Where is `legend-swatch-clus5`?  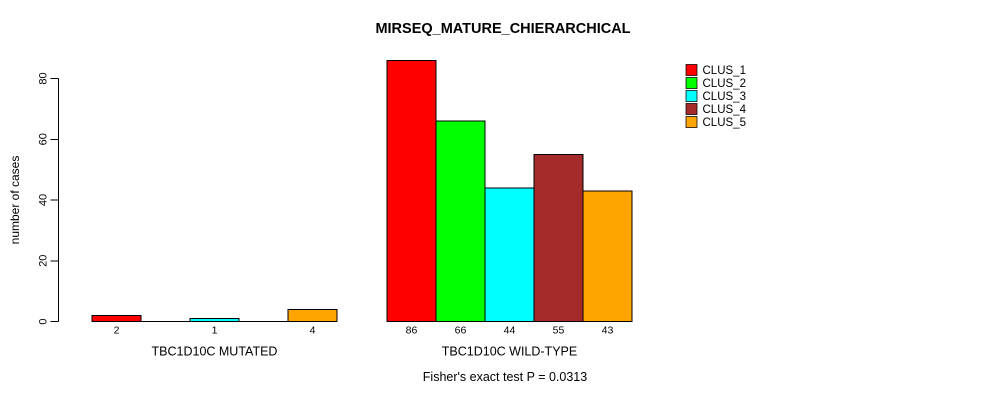 legend-swatch-clus5 is located at coordinates (691, 122).